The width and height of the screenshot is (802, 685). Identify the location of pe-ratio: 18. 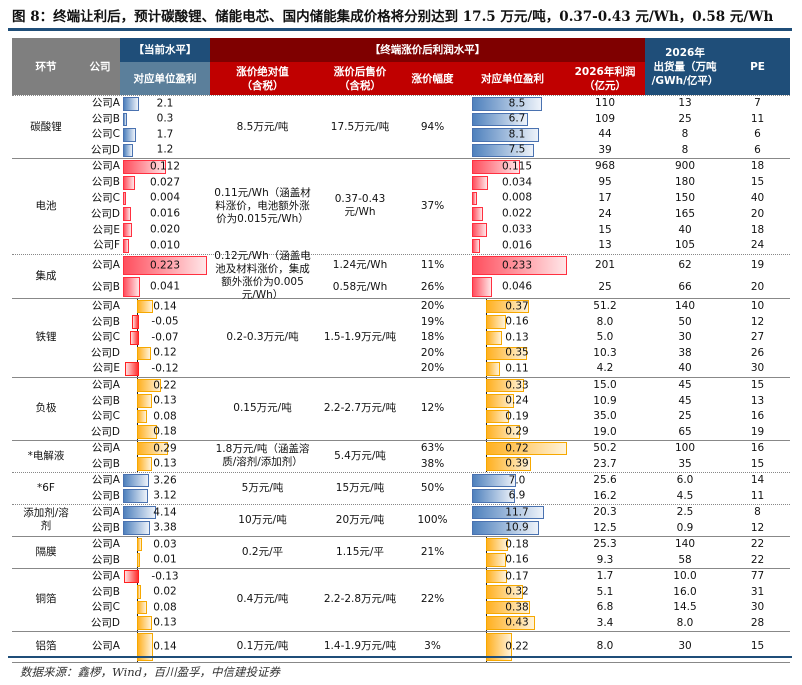
(757, 166).